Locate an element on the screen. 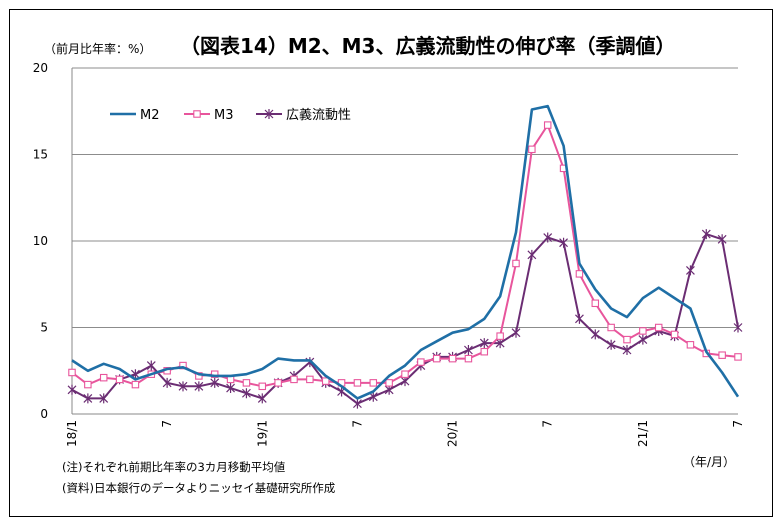  legend-label: M2 is located at coordinates (150, 115).